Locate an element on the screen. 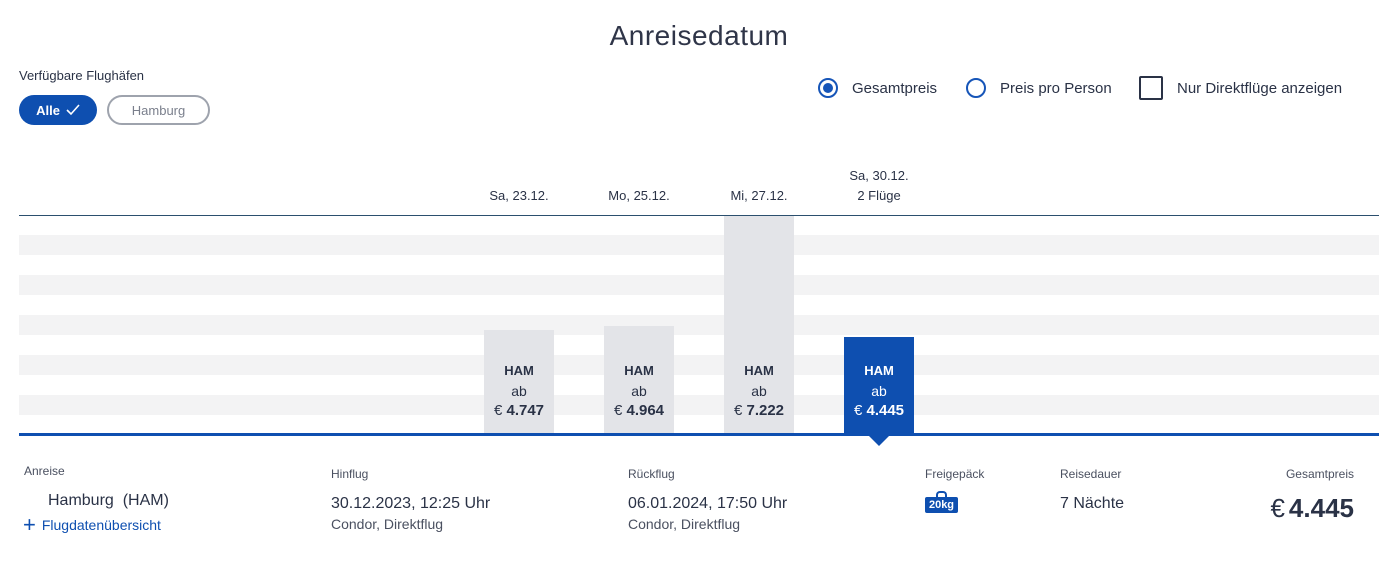  airport-filter-all-label: Alle is located at coordinates (48, 110).